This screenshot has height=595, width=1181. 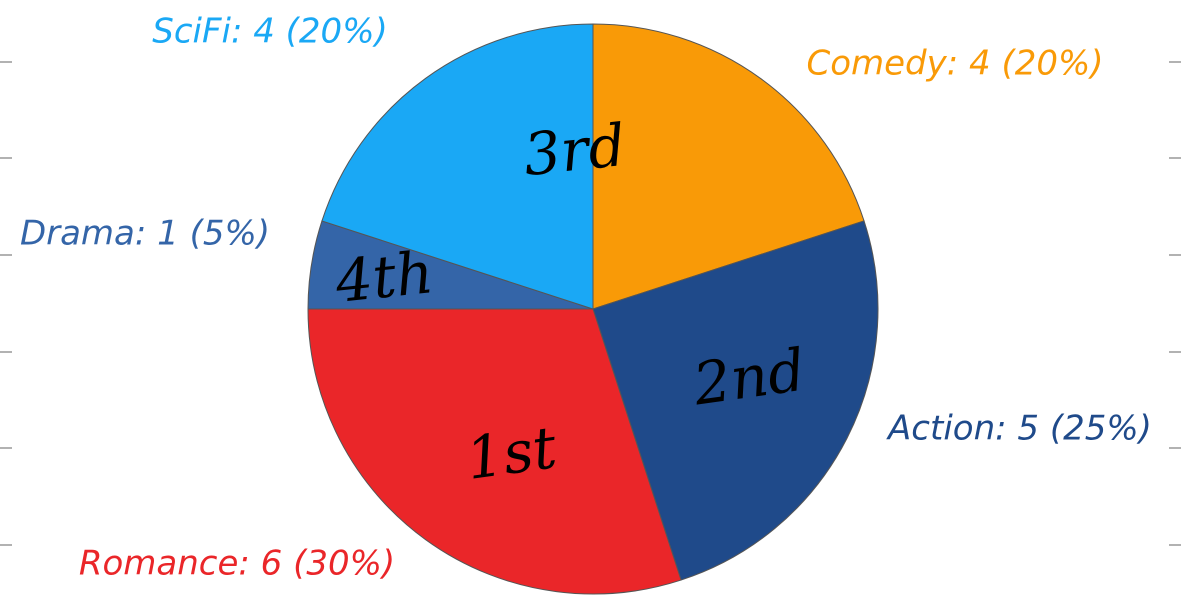 I want to click on slice-label: Romance: 6 (30%), so click(x=237, y=564).